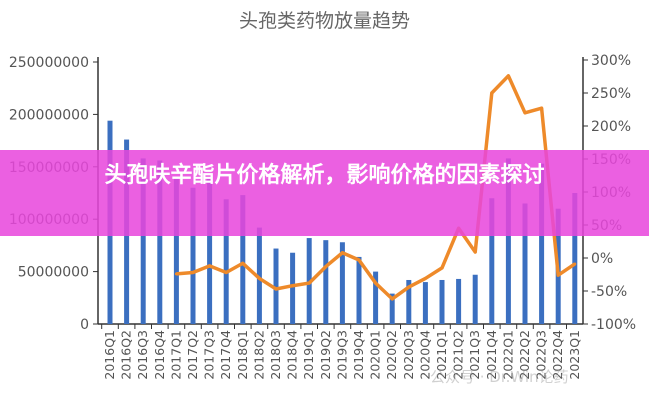 This screenshot has width=649, height=400. I want to click on right-tick-label: -50%, so click(609, 292).